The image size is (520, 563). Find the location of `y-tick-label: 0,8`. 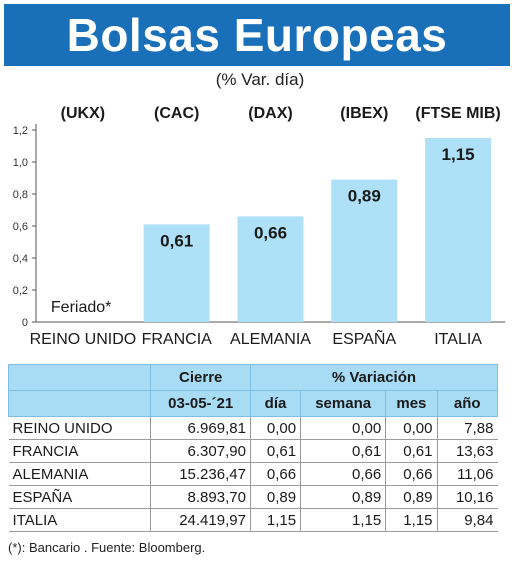

y-tick-label: 0,8 is located at coordinates (20, 195).